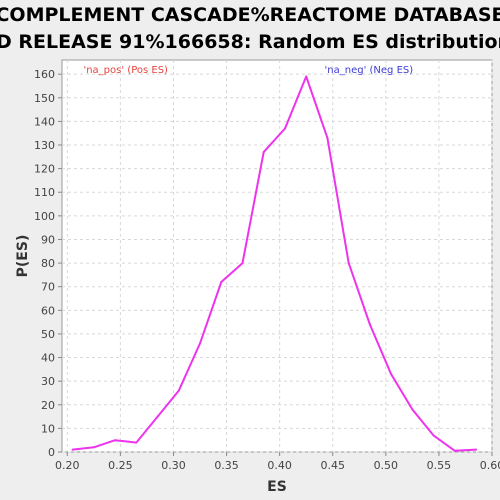 The width and height of the screenshot is (500, 500). What do you see at coordinates (279, 465) in the screenshot?
I see `x-tick-label: 0.40` at bounding box center [279, 465].